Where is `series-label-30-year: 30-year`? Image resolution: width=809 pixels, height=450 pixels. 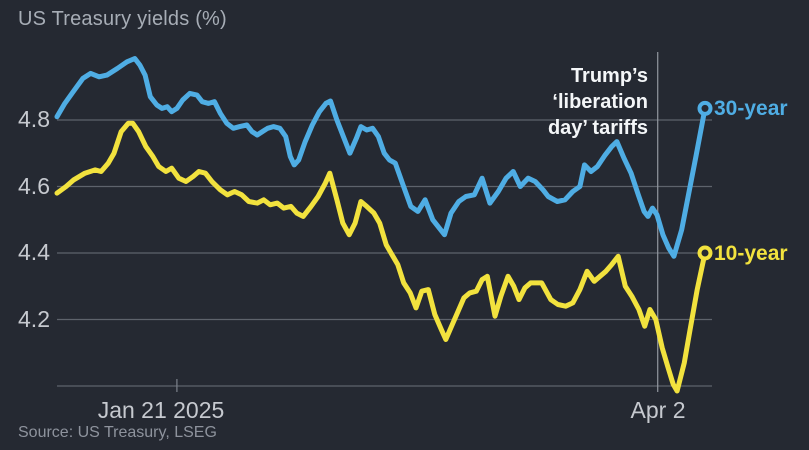
series-label-30-year: 30-year is located at coordinates (751, 108).